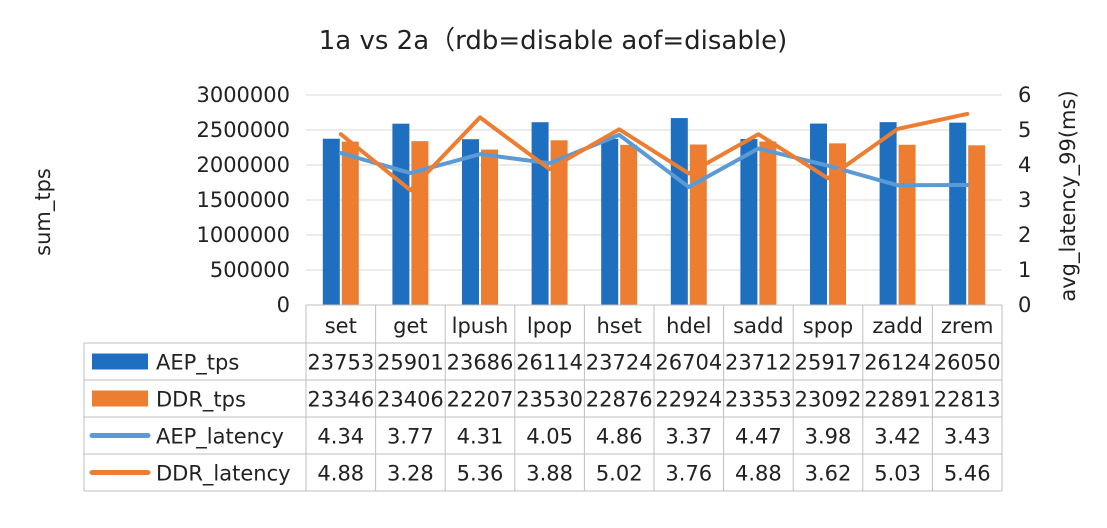  What do you see at coordinates (654, 161) in the screenshot?
I see `line-aep-latency` at bounding box center [654, 161].